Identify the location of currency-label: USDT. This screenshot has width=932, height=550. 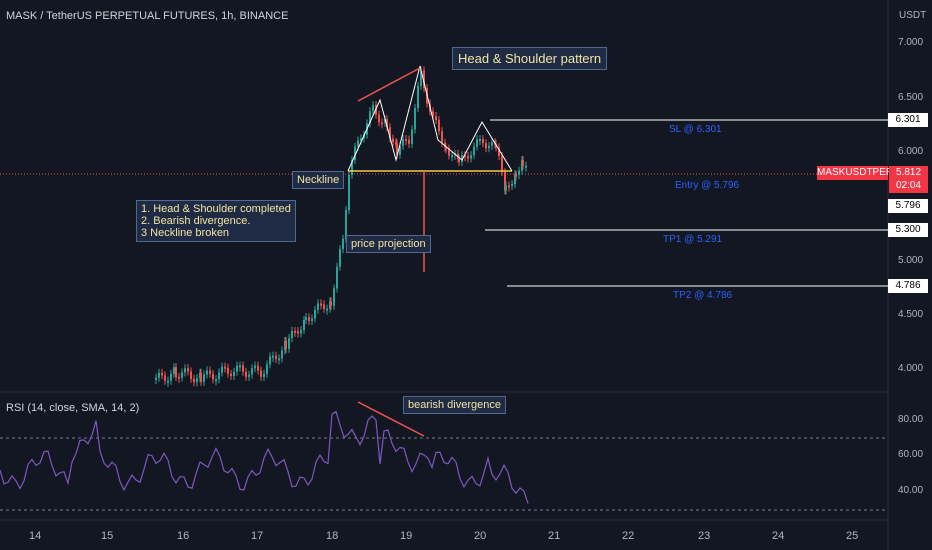
(913, 15).